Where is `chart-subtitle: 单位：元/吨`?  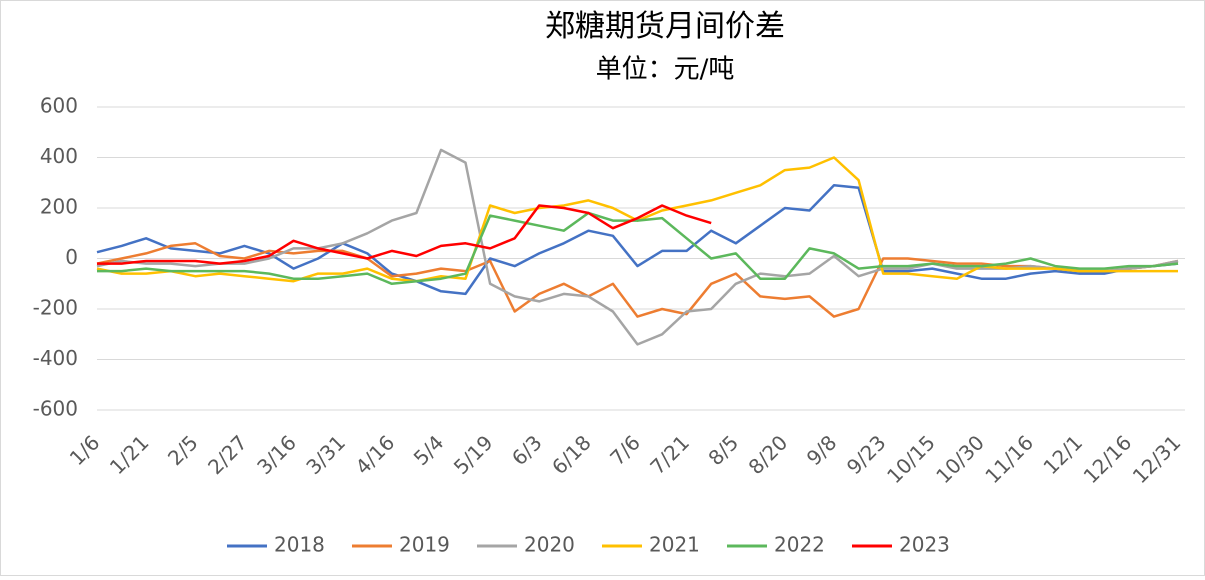 chart-subtitle: 单位：元/吨 is located at coordinates (665, 70).